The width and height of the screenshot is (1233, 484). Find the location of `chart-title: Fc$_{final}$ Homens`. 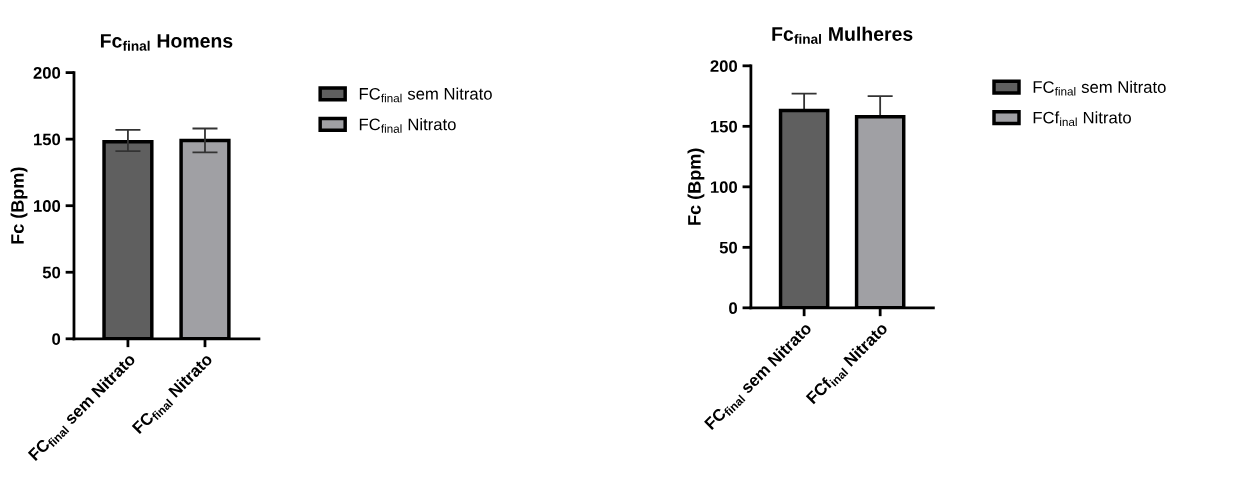

chart-title: Fc$_{final}$ Homens is located at coordinates (166, 42).